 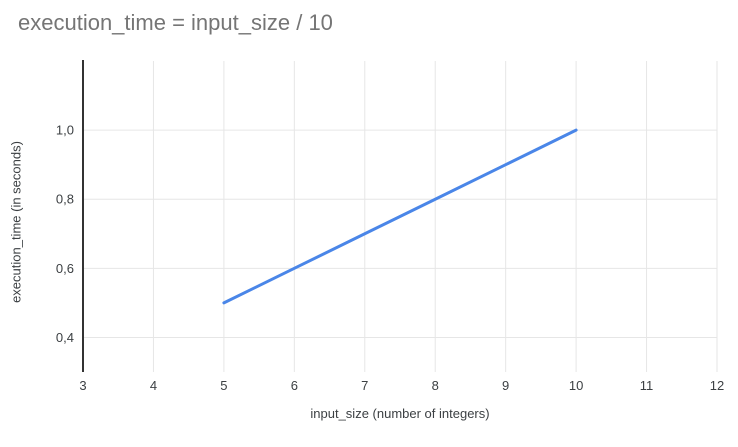 I want to click on y-tick-label: 0,6, so click(x=65, y=268).